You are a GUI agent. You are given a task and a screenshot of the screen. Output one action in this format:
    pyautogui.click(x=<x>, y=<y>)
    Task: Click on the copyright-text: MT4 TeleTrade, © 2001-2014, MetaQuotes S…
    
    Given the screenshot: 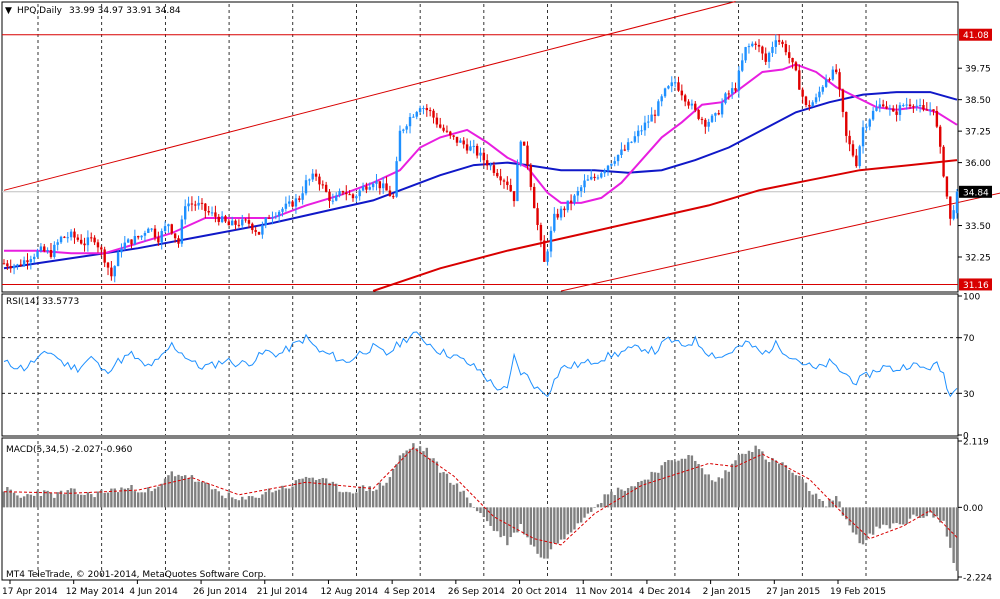 What is the action you would take?
    pyautogui.click(x=136, y=575)
    